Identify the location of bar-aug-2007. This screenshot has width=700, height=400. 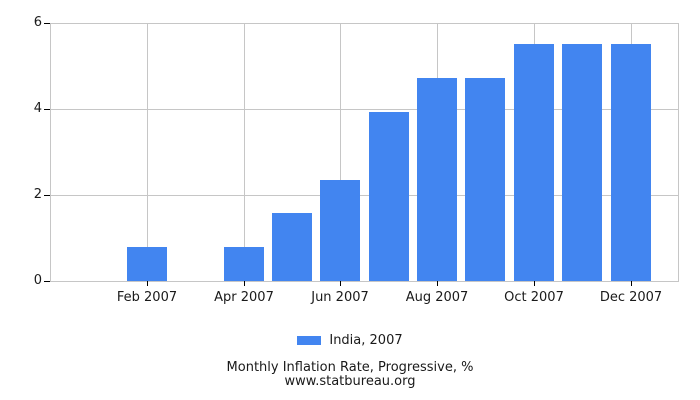
(437, 179).